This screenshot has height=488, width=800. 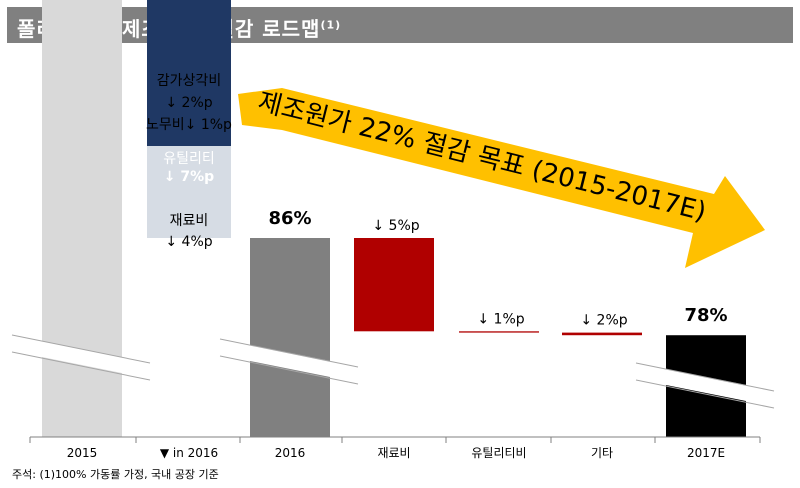 I want to click on x-tick-label: 유틸리티비, so click(x=498, y=453).